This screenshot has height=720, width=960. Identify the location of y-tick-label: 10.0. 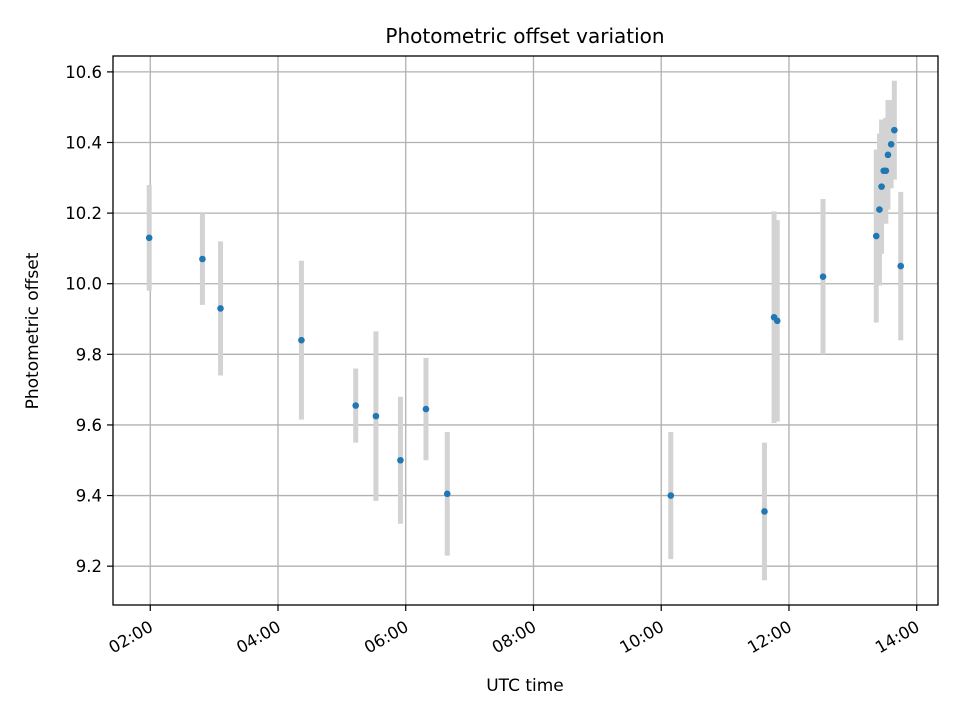
(83, 284).